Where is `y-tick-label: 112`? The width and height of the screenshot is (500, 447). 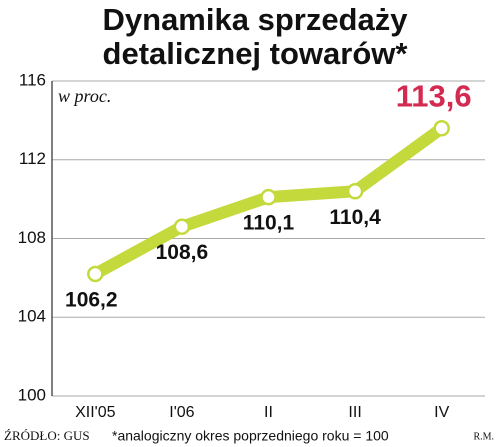
y-tick-label: 112 is located at coordinates (32, 158).